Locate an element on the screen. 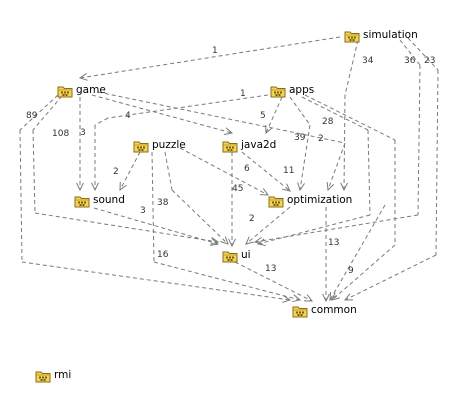 The width and height of the screenshot is (465, 408). edge-apps-to-ui is located at coordinates (313, 171).